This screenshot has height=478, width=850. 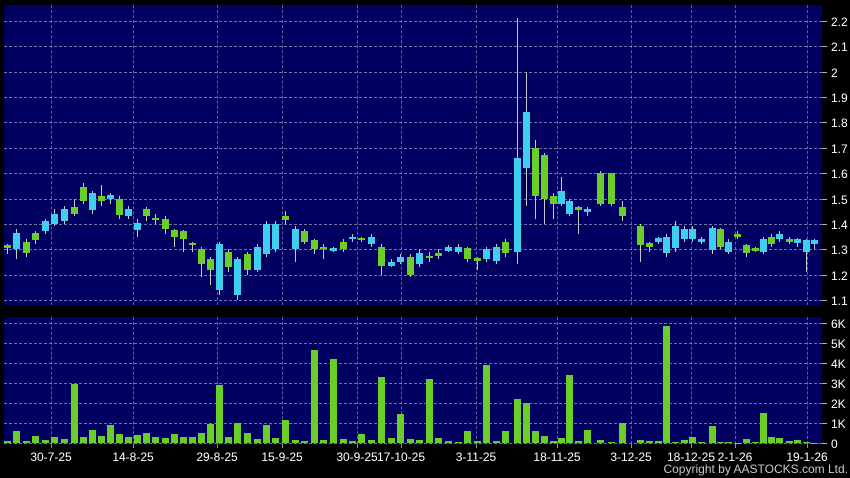 I want to click on volume-axis-tick, so click(x=824, y=443).